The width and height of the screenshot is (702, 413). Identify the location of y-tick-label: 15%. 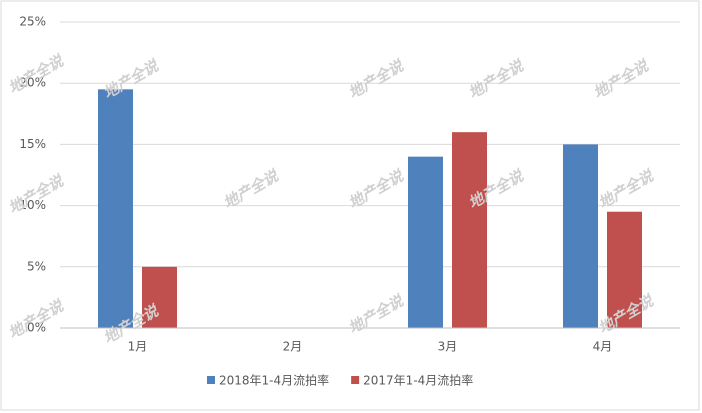
(32, 144).